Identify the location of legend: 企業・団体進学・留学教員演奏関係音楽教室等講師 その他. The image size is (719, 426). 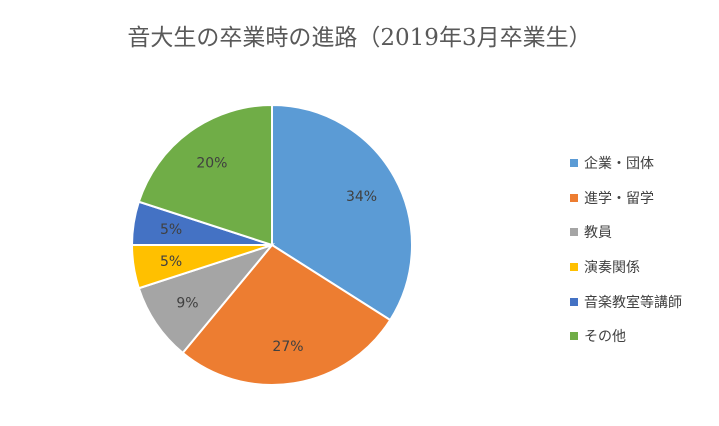
(626, 250).